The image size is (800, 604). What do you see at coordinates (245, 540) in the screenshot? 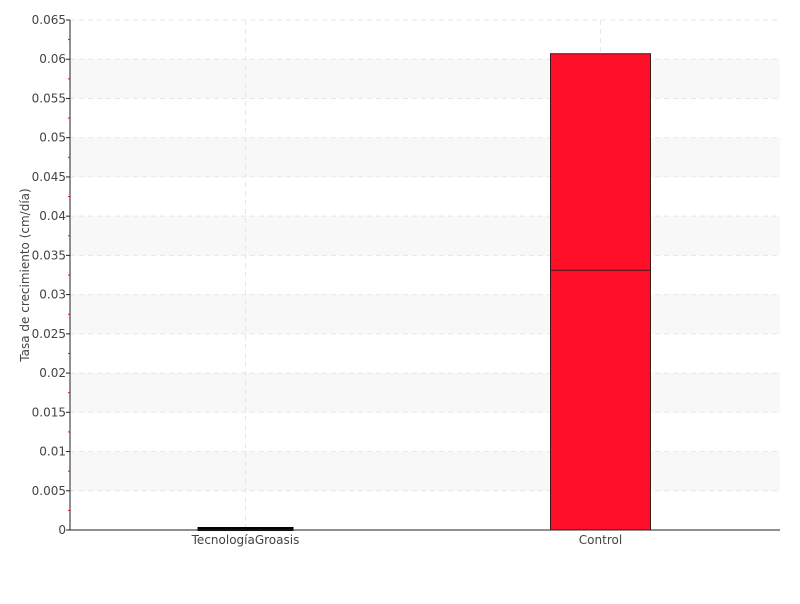
I see `x-tick-label: TecnologíaGroasis` at bounding box center [245, 540].